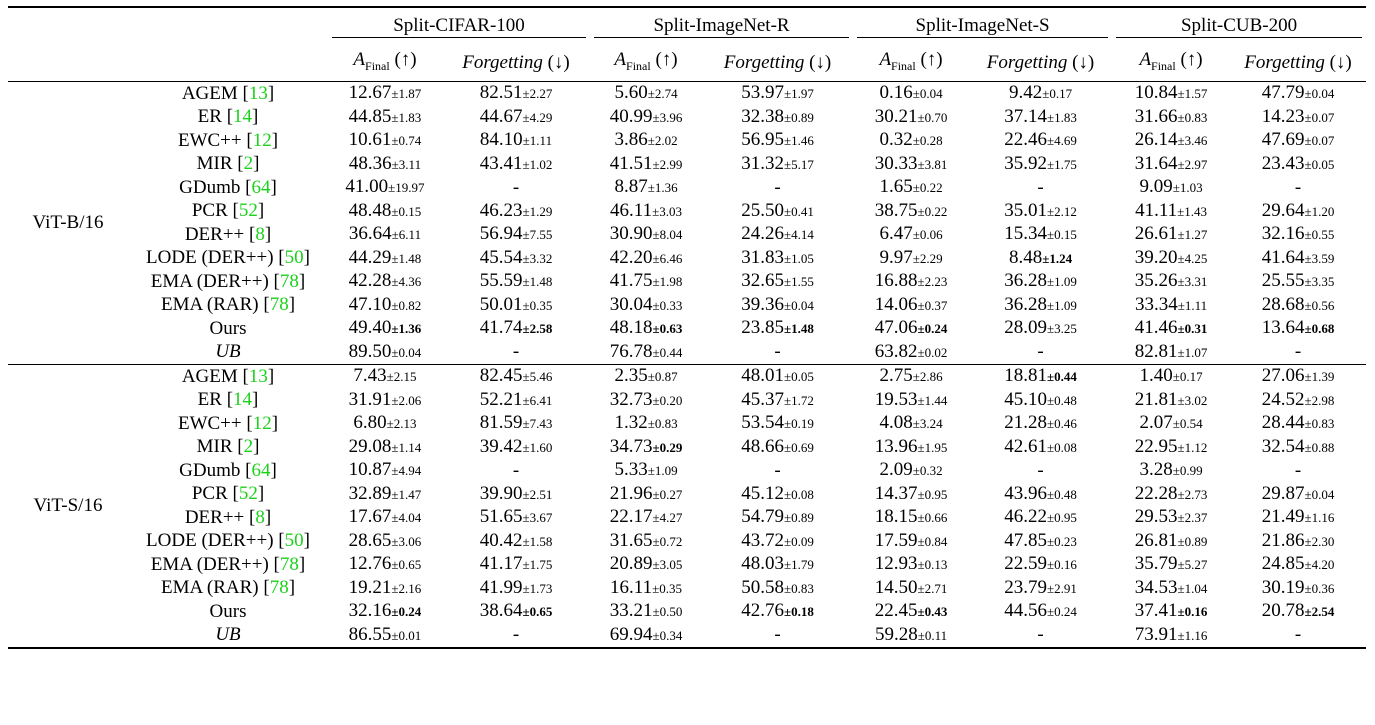  What do you see at coordinates (1171, 259) in the screenshot?
I see `value-cell: 39.20±4.25` at bounding box center [1171, 259].